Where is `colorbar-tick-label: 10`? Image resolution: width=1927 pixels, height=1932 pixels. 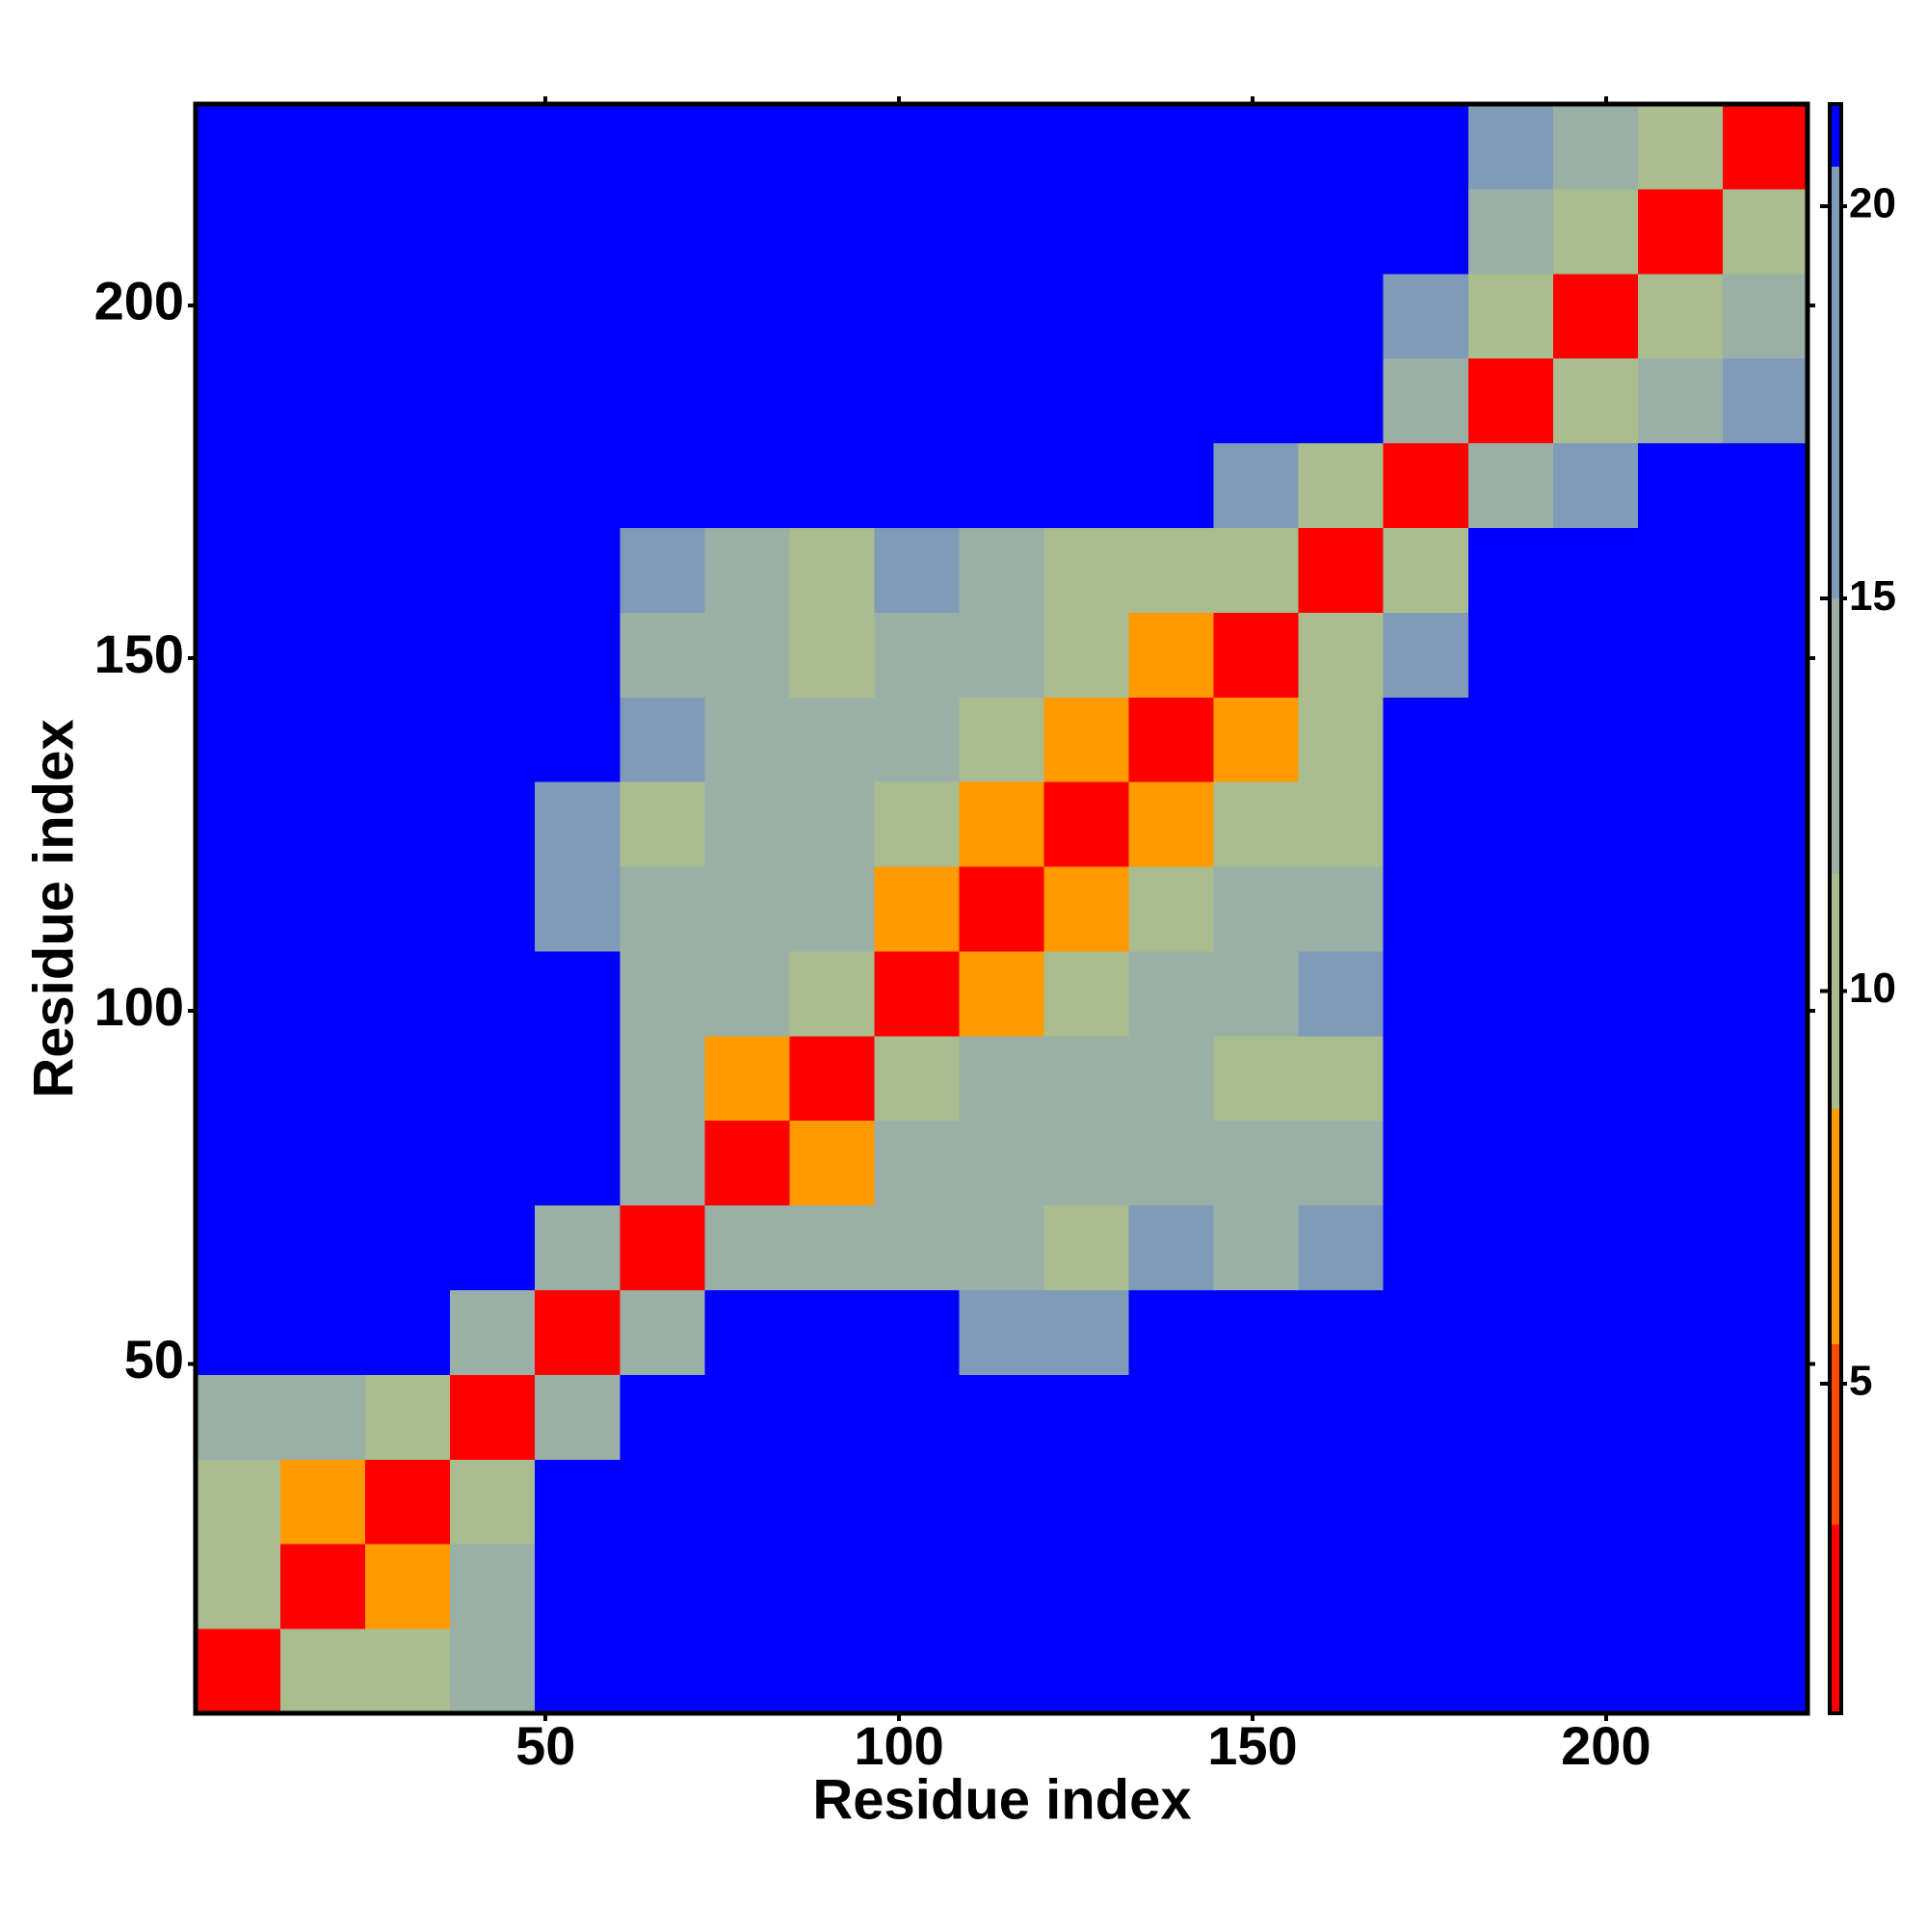 colorbar-tick-label: 10 is located at coordinates (1873, 988).